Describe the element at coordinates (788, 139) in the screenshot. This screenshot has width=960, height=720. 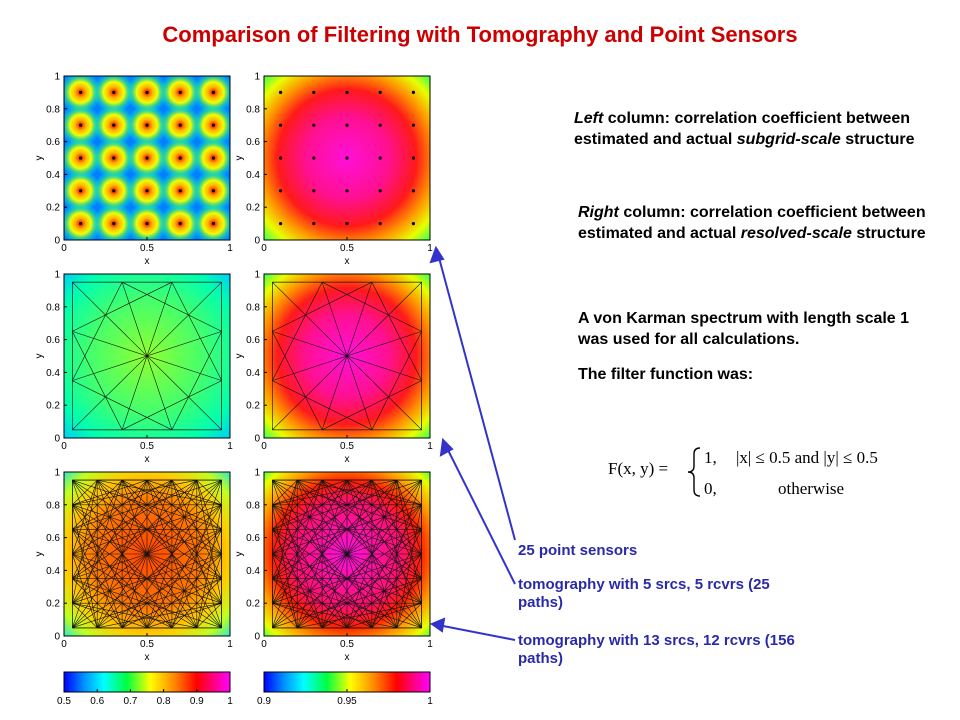
I see `left-em2: subgrid-scale` at that location.